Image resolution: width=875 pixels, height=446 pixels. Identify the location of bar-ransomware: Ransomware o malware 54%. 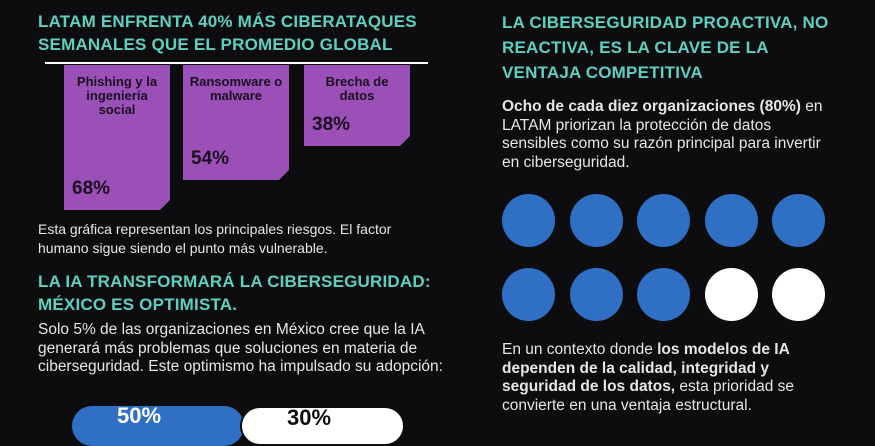
(236, 122).